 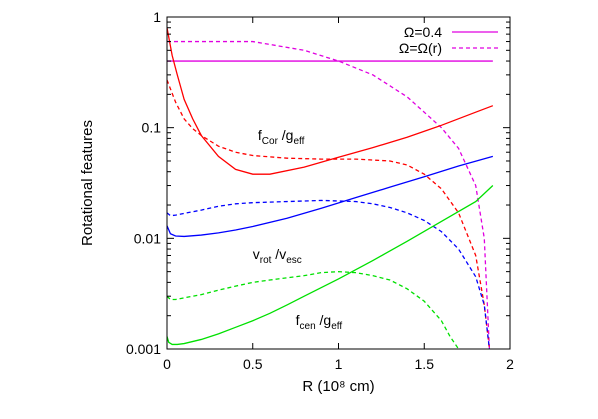 I want to click on x-tick-label: 1, so click(x=339, y=364).